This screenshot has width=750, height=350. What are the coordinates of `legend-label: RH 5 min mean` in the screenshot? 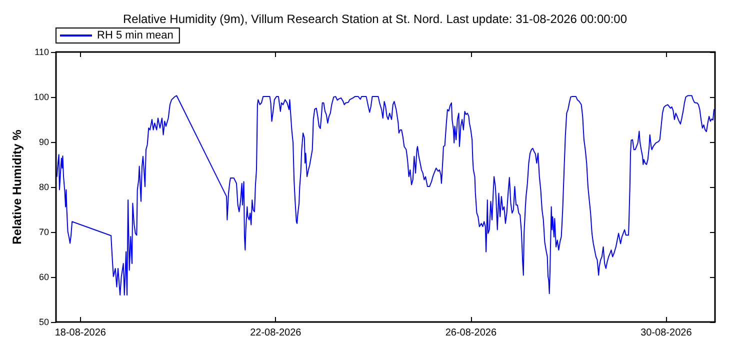 It's located at (135, 36).